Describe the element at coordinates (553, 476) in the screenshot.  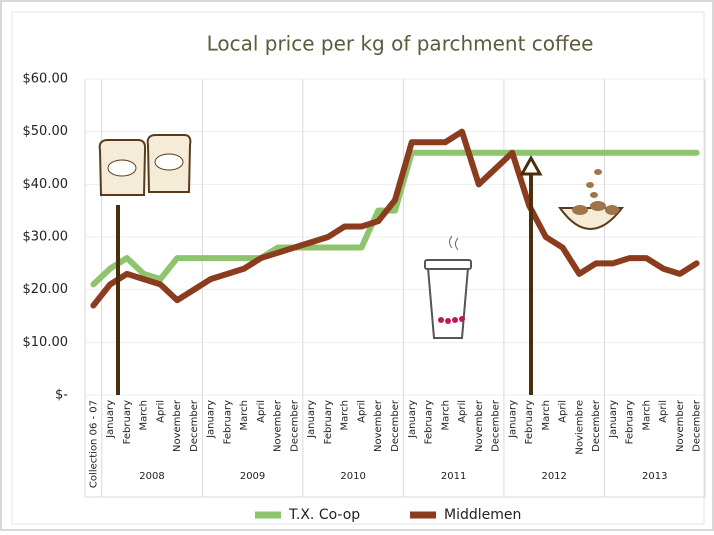
I see `group-label: 2012` at that location.